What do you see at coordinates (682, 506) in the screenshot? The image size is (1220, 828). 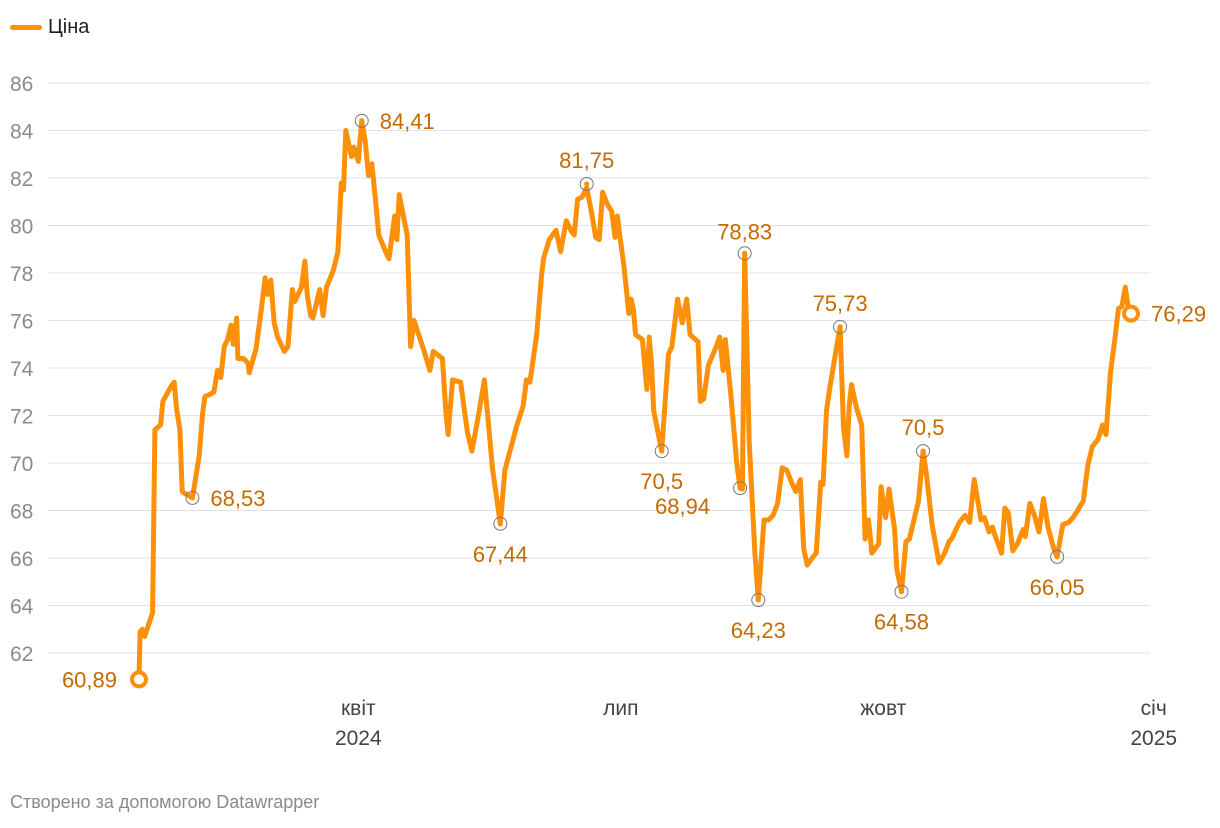 I see `point-value-label: 68,94` at bounding box center [682, 506].